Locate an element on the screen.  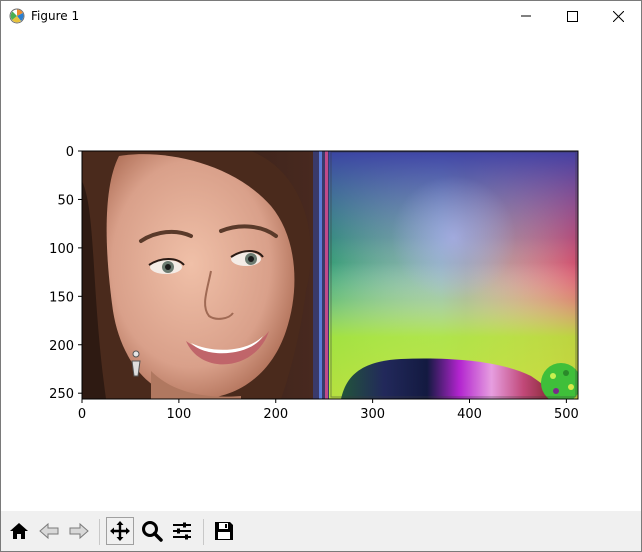
maximize-button is located at coordinates (572, 16).